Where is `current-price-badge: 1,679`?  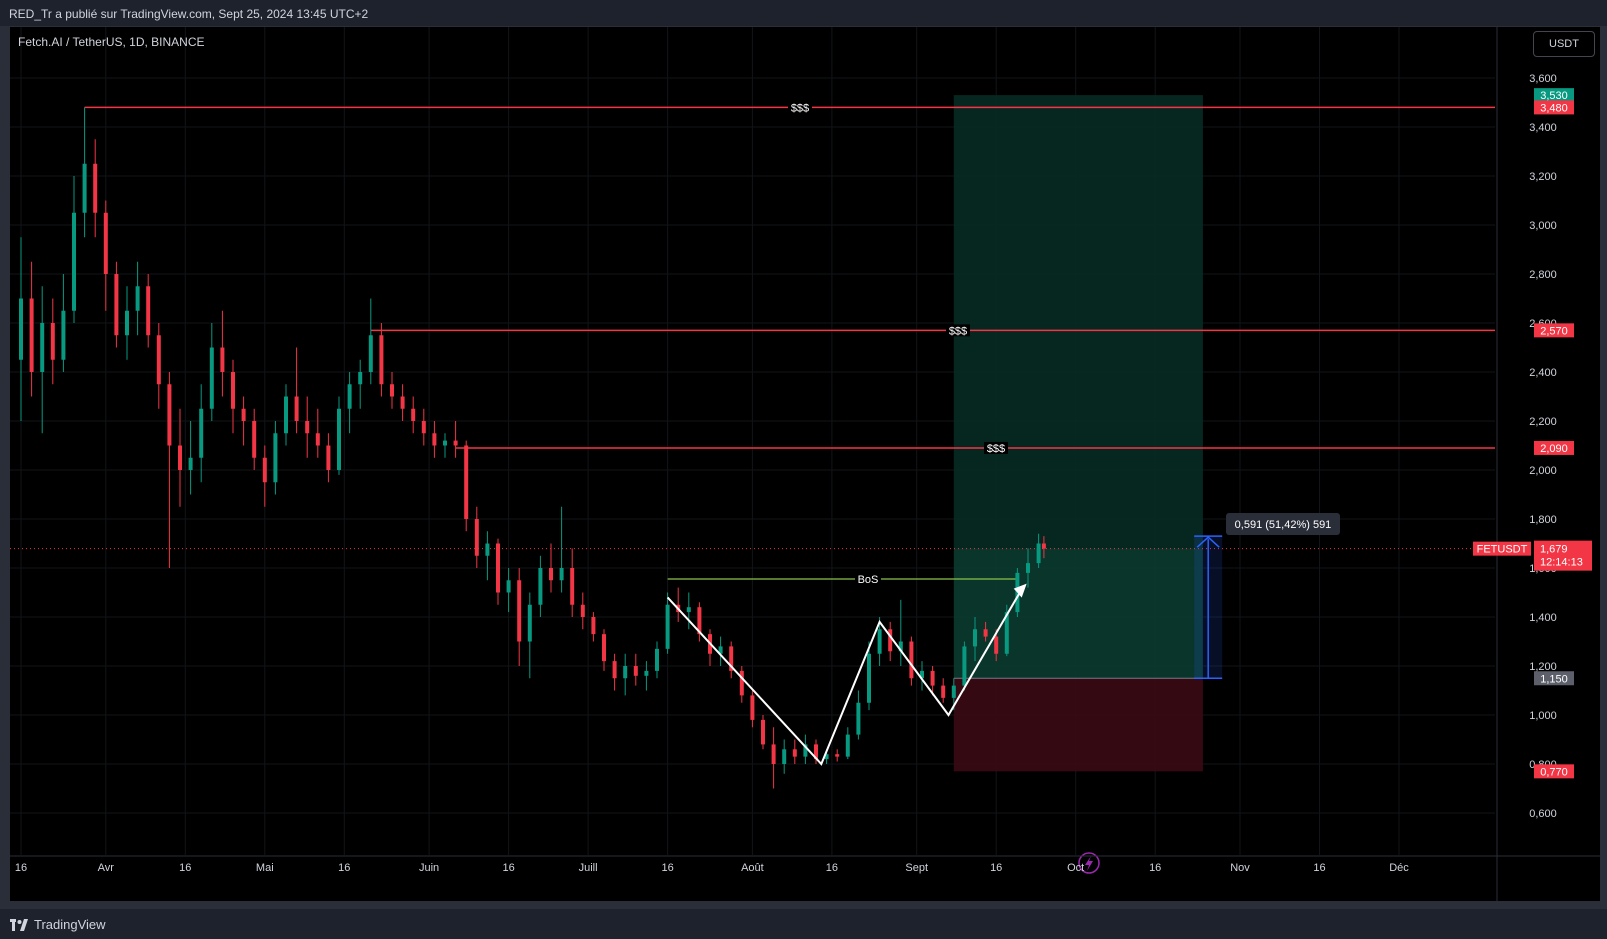 current-price-badge: 1,679 is located at coordinates (1554, 550).